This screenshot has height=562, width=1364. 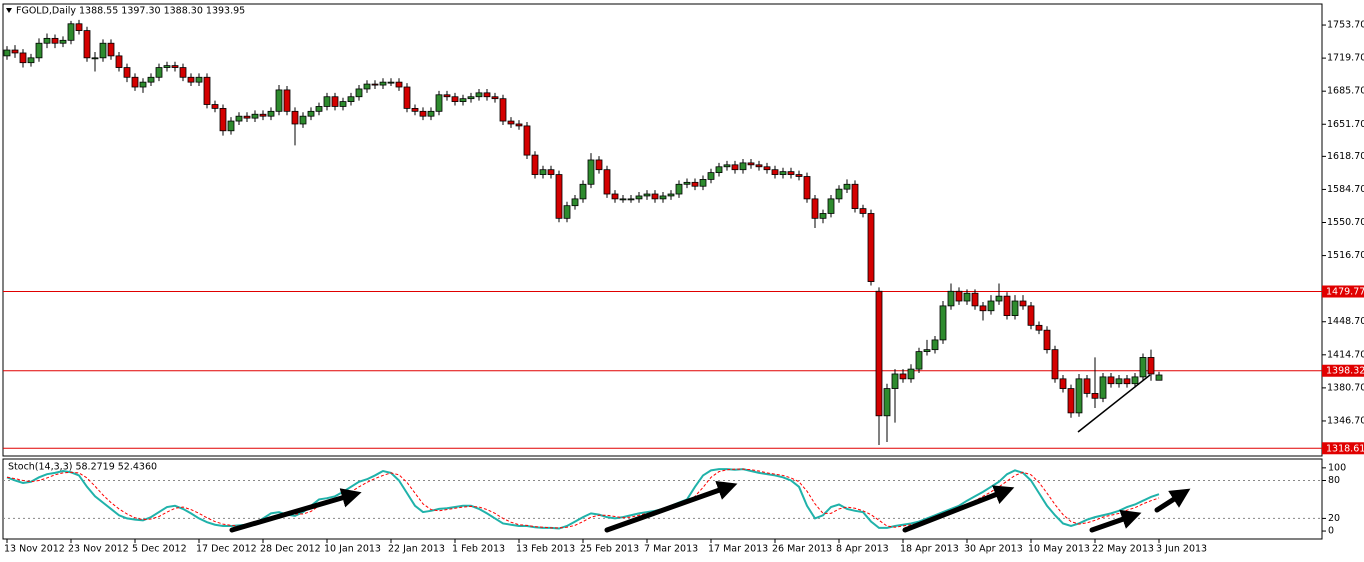 I want to click on y-tick-label: 1685.70, so click(x=1345, y=91).